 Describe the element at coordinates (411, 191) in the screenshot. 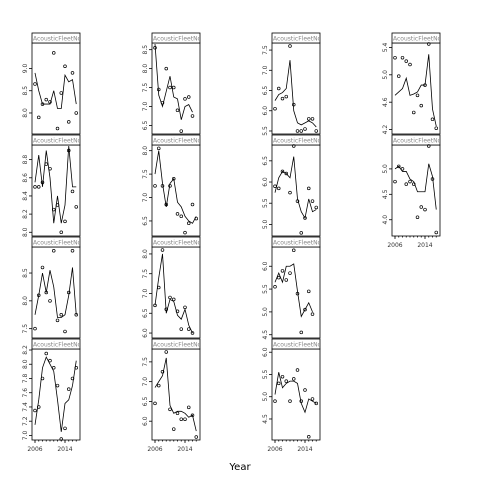

I see `panel-8: AcousticFleetNo 4.0 4.5 5.0 2006 2014` at that location.